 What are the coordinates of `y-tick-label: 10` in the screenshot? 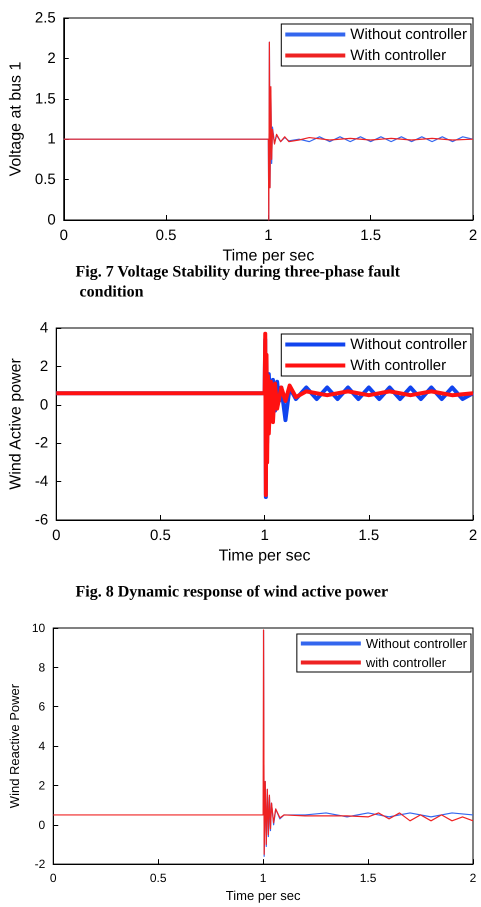 It's located at (39, 628).